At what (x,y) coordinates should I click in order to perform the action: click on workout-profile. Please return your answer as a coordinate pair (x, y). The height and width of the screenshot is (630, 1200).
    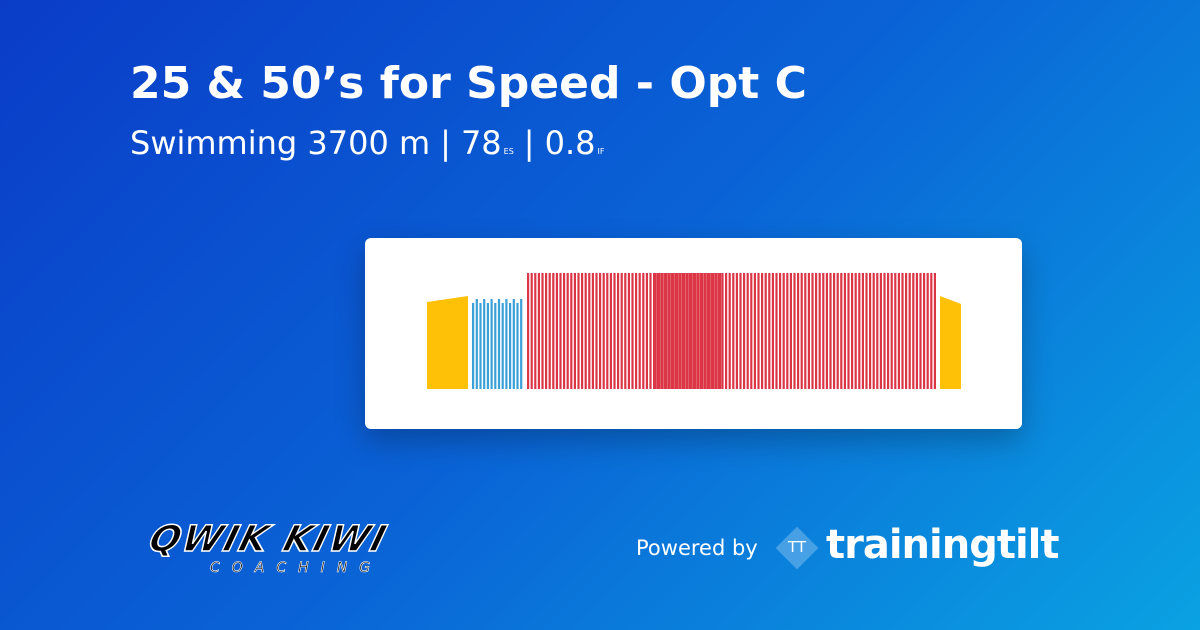
    Looking at the image, I should click on (694, 331).